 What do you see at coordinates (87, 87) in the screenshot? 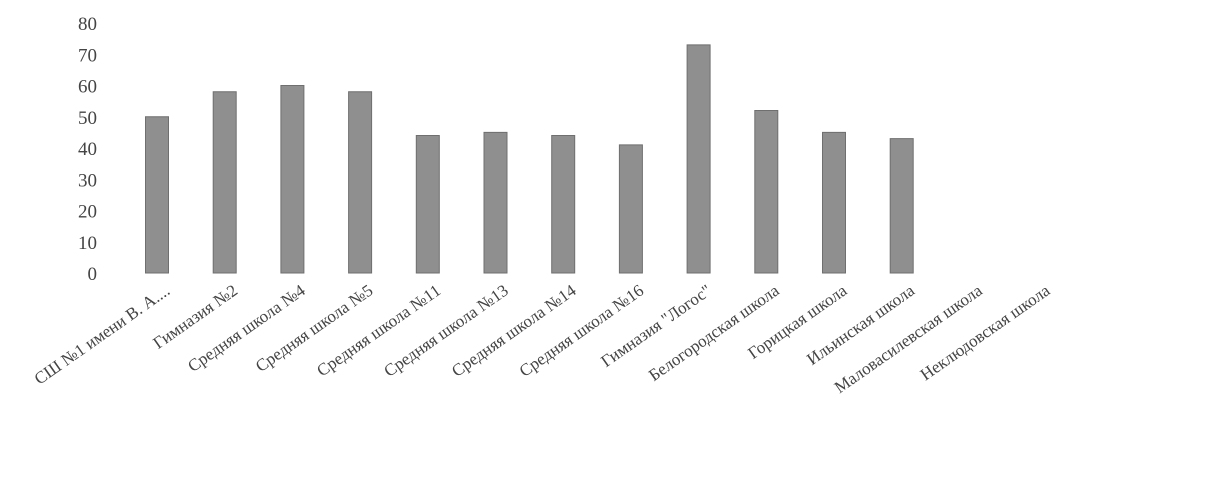
I see `y-tick-label: 60` at bounding box center [87, 87].